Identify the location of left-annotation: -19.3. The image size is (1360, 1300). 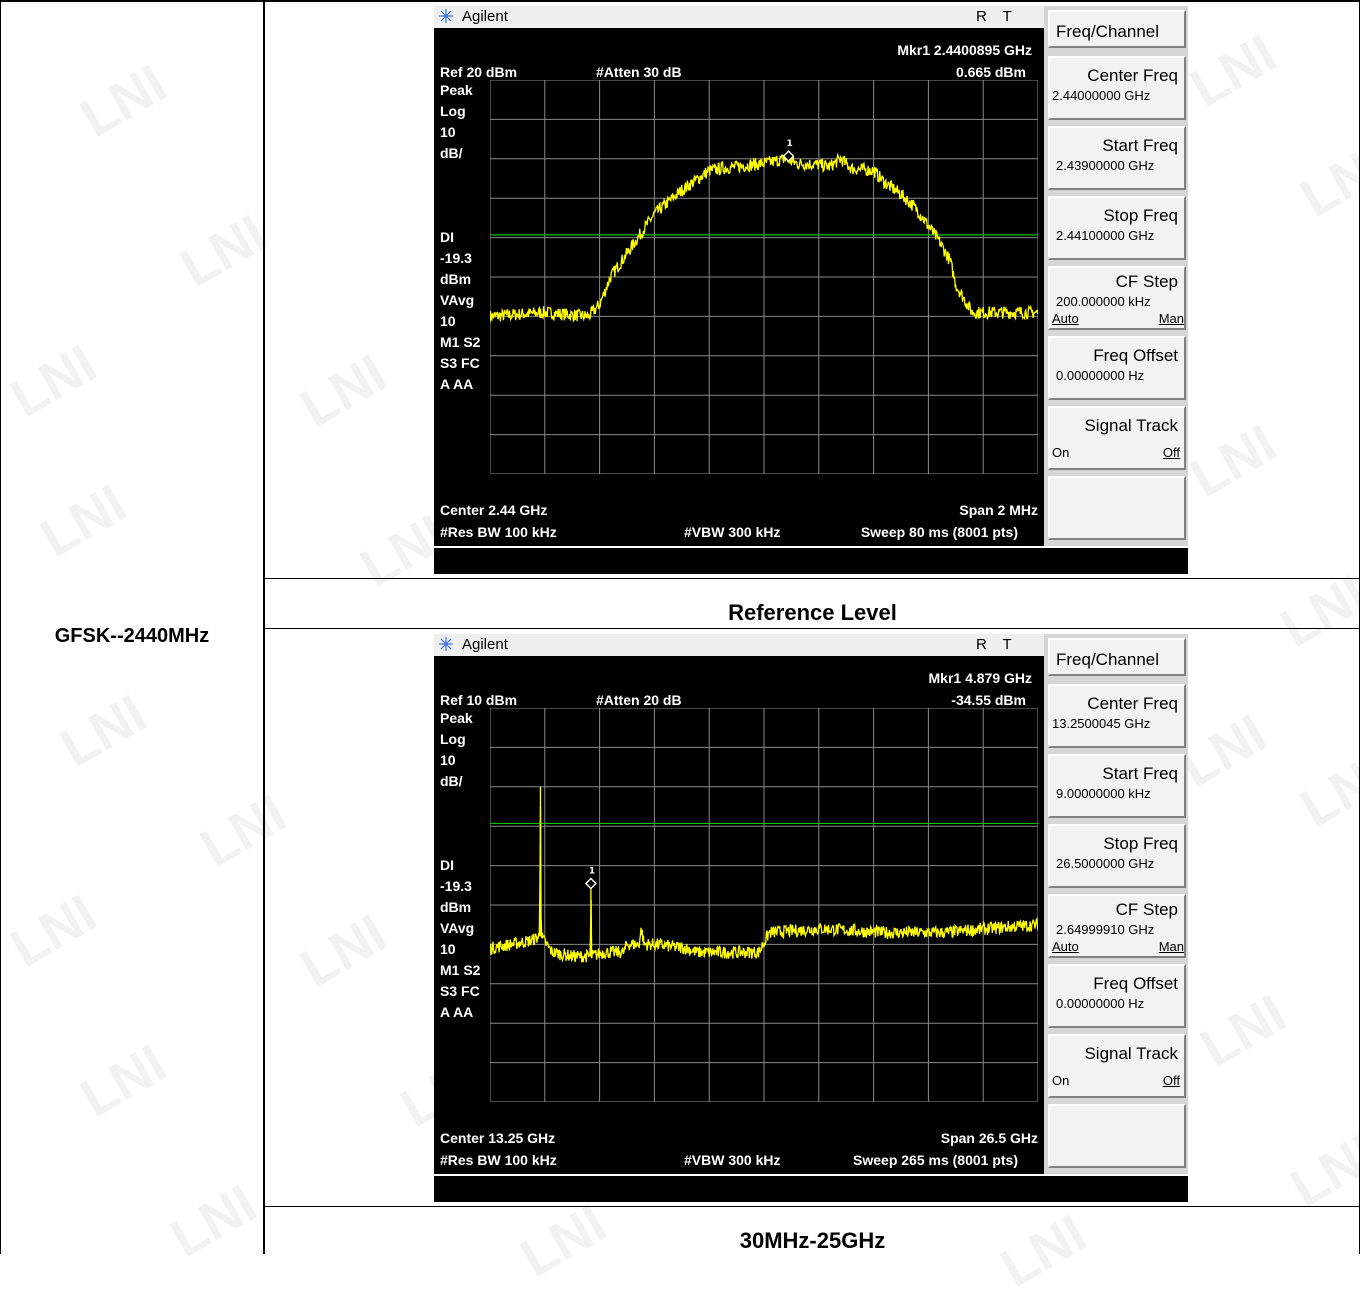
(456, 258).